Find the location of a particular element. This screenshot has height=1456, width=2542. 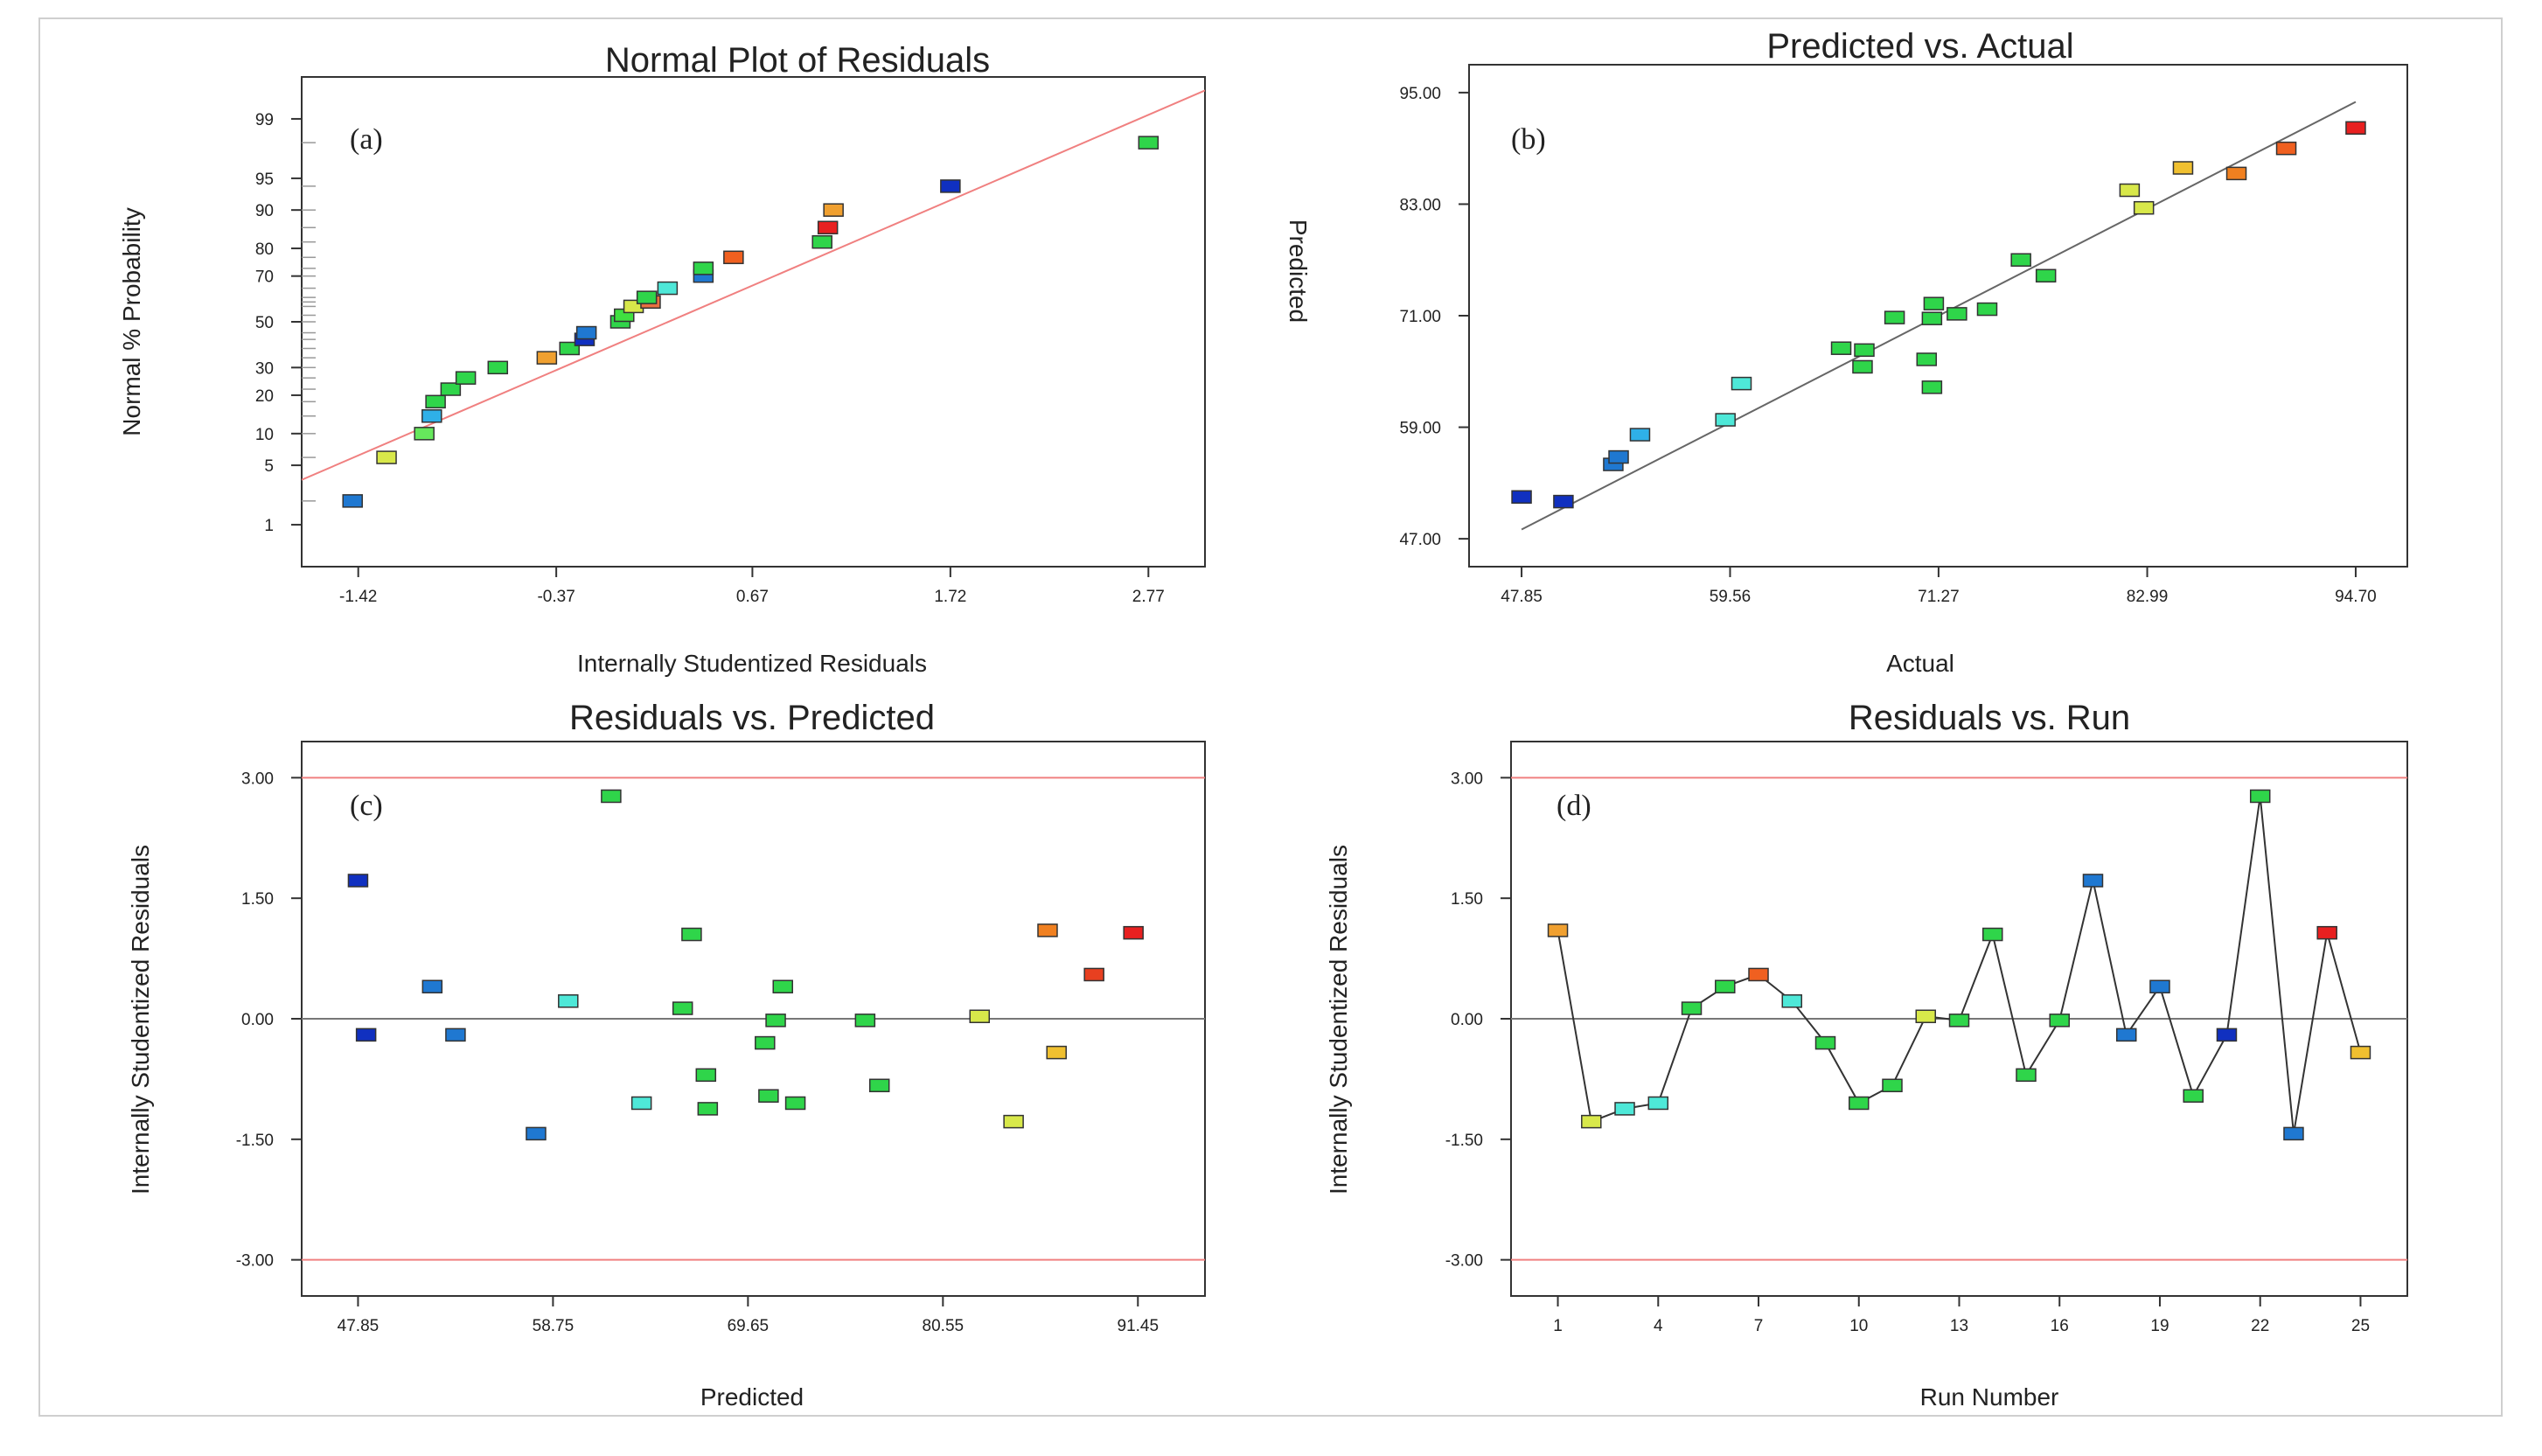

panel-a-y-tick-label-5: 50 is located at coordinates (265, 323).